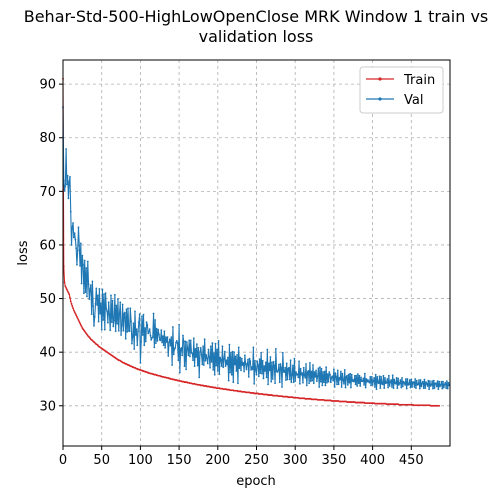  I want to click on x-axis: 0 50 100 150 200 250 300 350 400 450, so click(241, 457).